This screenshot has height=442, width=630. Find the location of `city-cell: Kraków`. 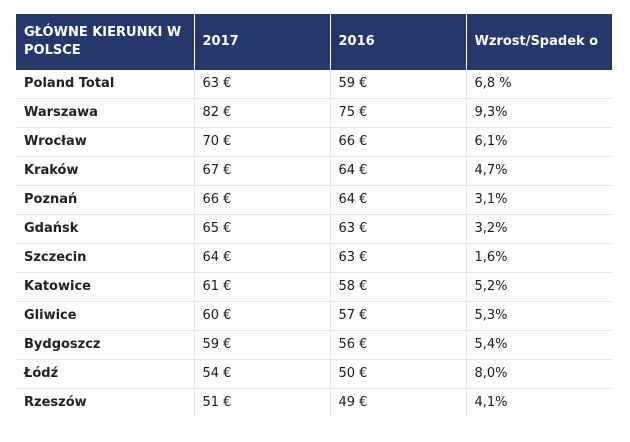

city-cell: Kraków is located at coordinates (105, 171).